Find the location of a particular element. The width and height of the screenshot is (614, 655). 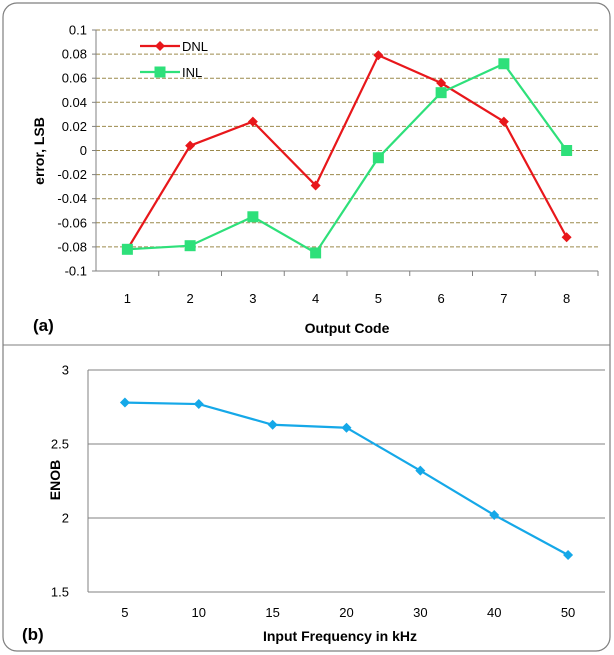

x-tick-label: 4 is located at coordinates (315, 298).